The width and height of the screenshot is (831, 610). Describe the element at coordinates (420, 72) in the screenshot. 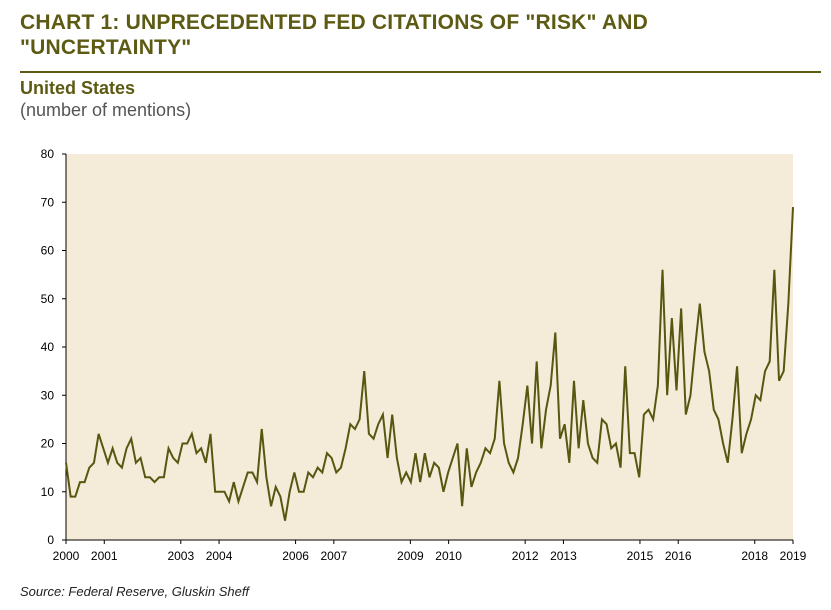

I see `title-divider` at that location.